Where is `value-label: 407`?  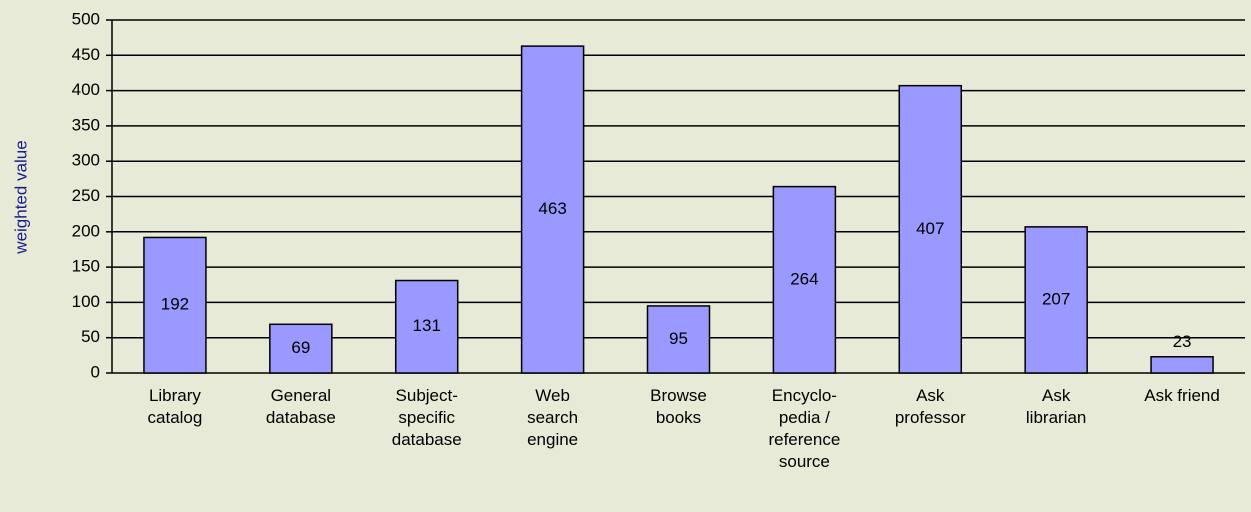 value-label: 407 is located at coordinates (930, 228).